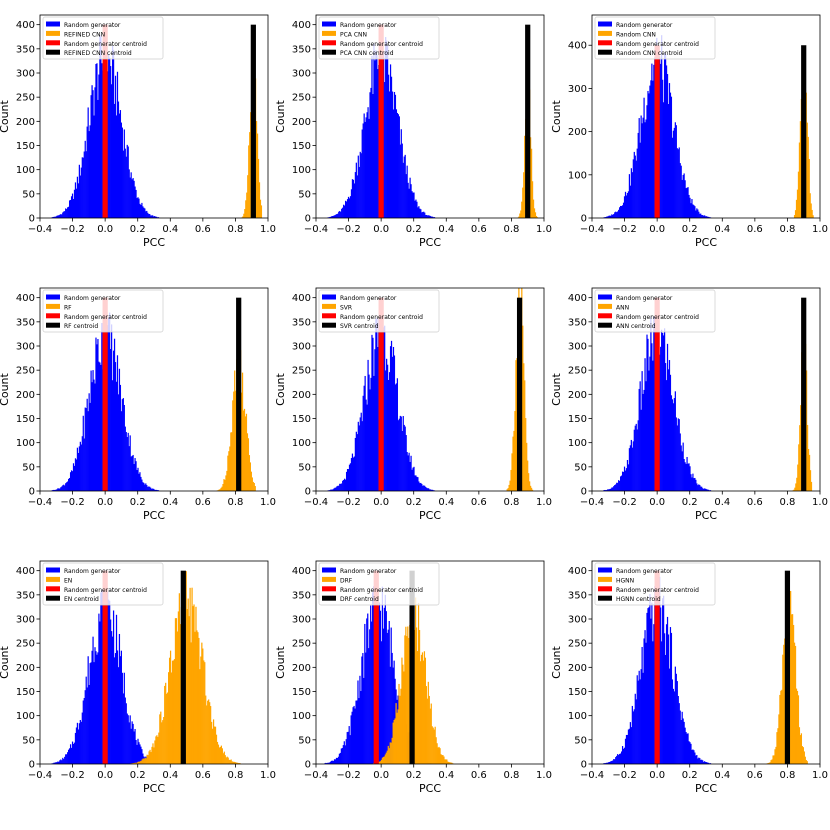  Describe the element at coordinates (657, 317) in the screenshot. I see `legend-label: Random generator centroid` at that location.